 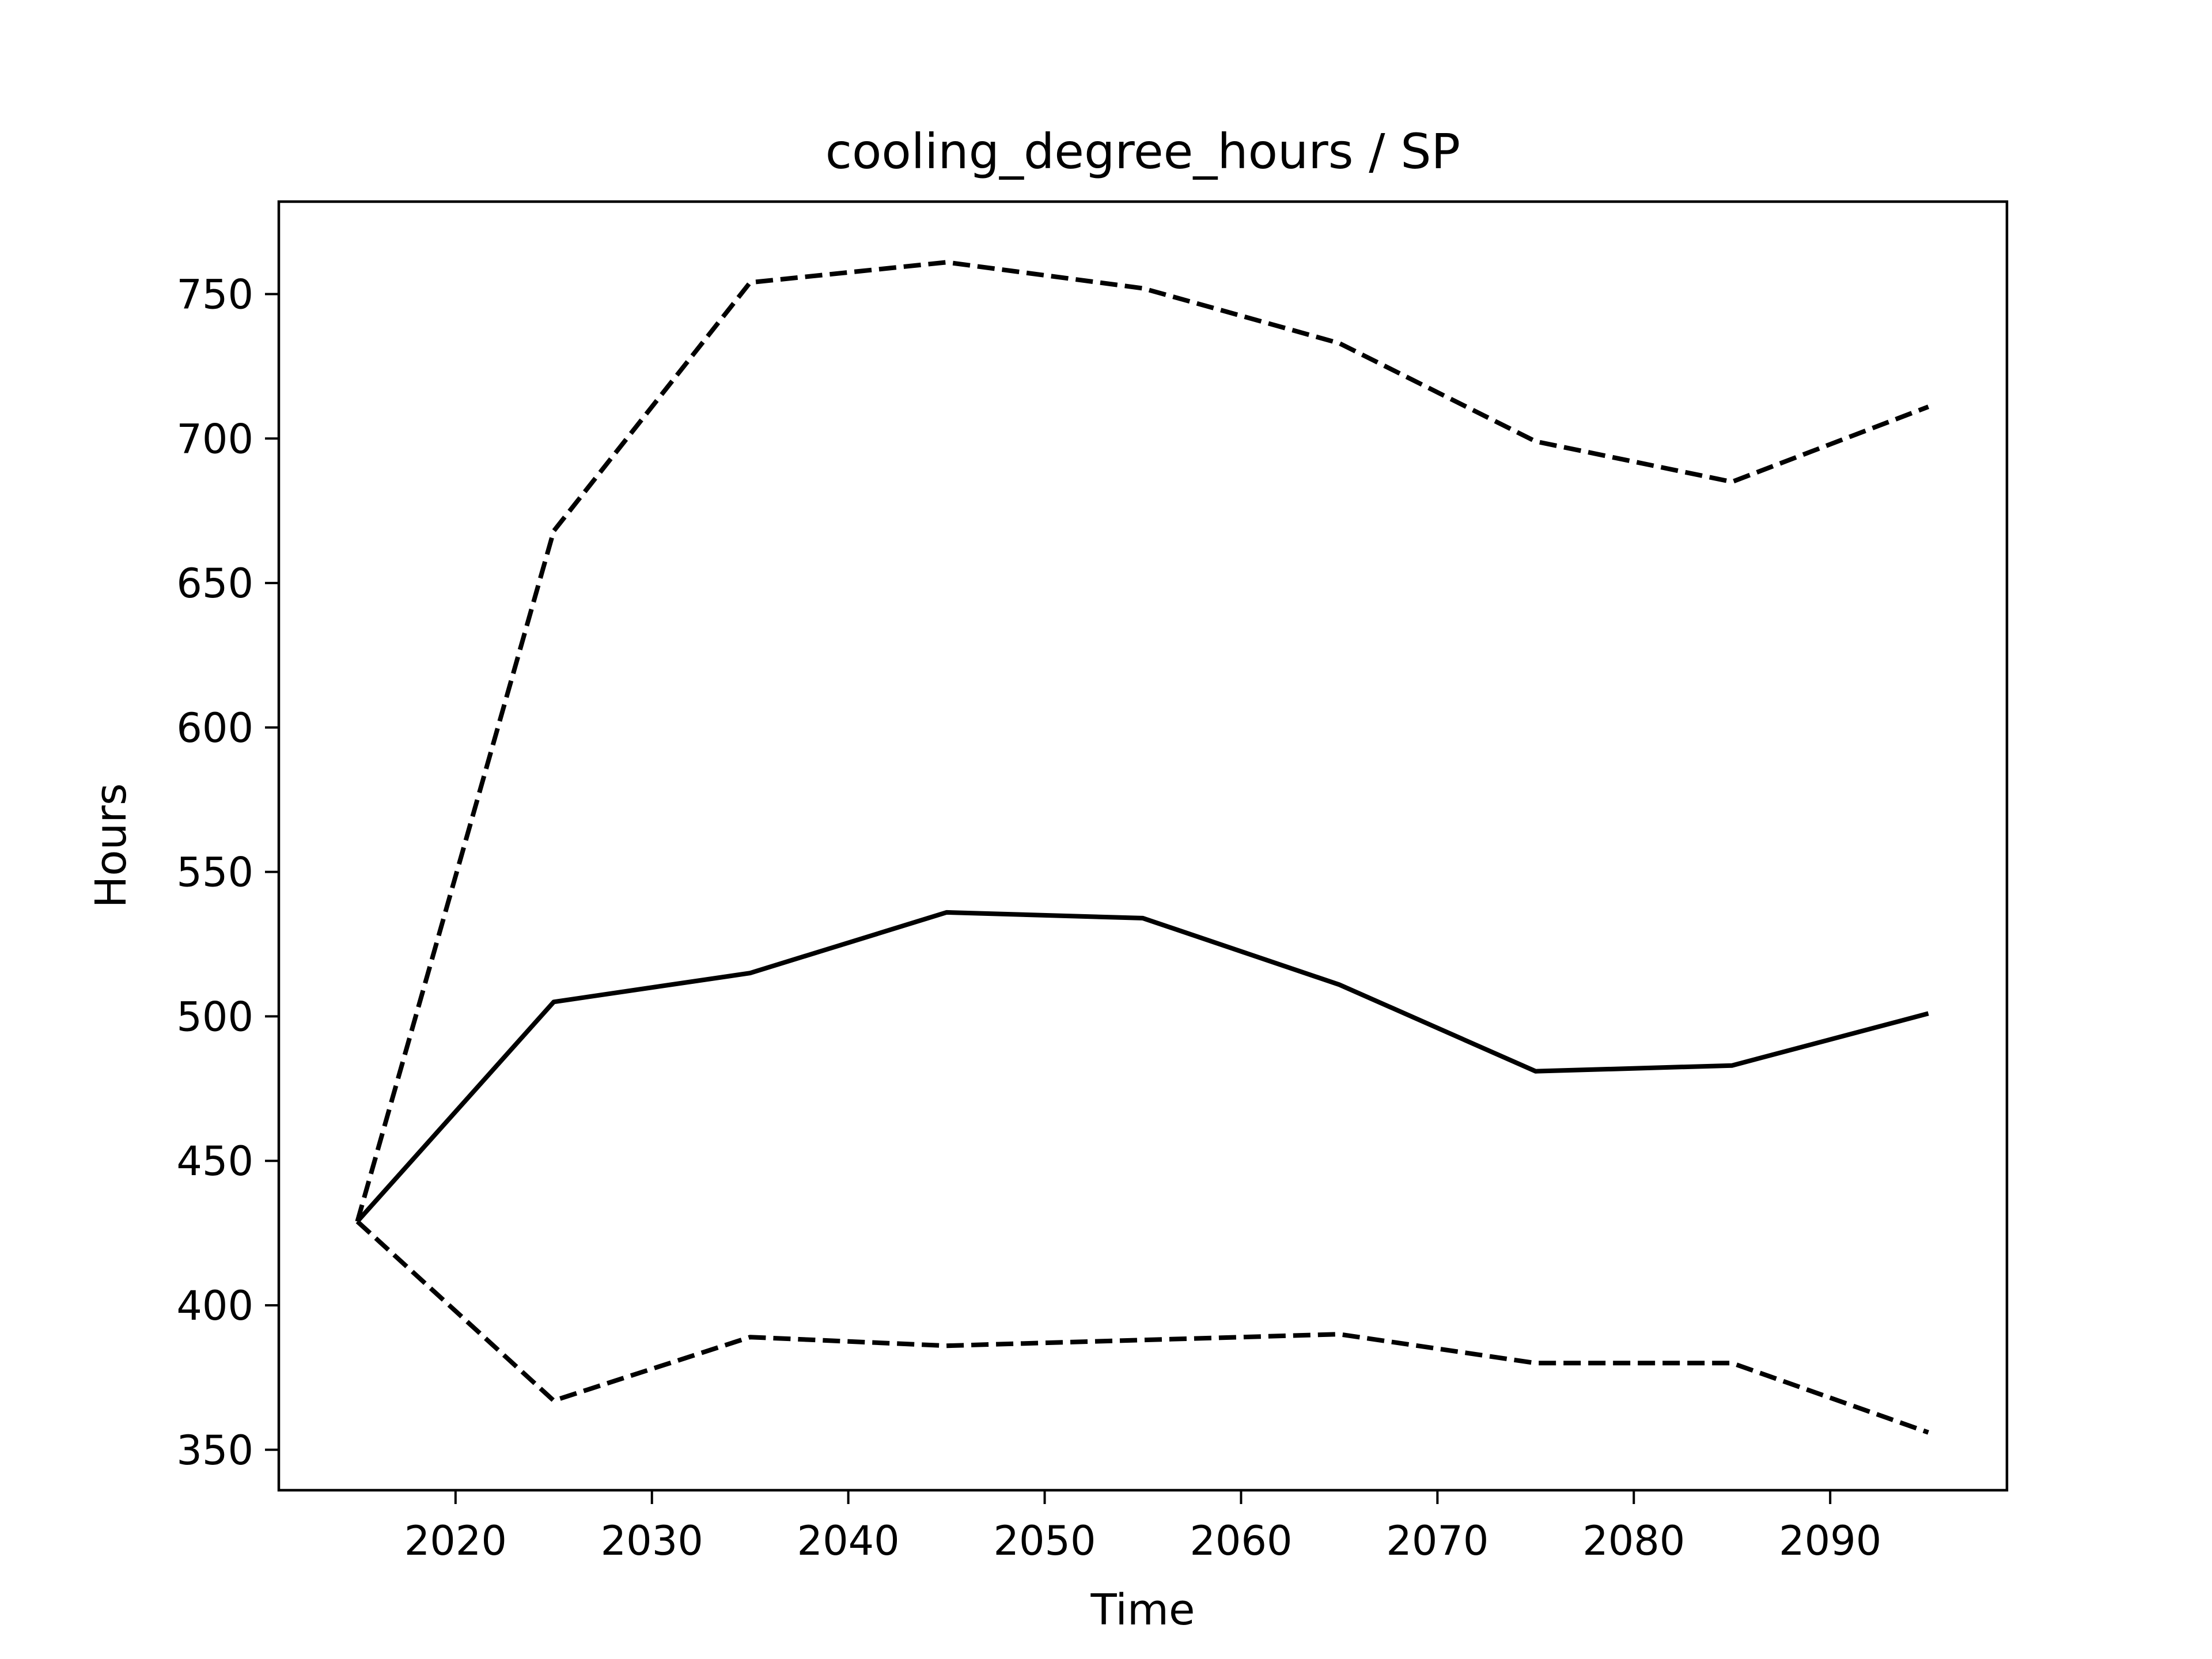 I want to click on y-tick-label: 400, so click(x=214, y=1306).